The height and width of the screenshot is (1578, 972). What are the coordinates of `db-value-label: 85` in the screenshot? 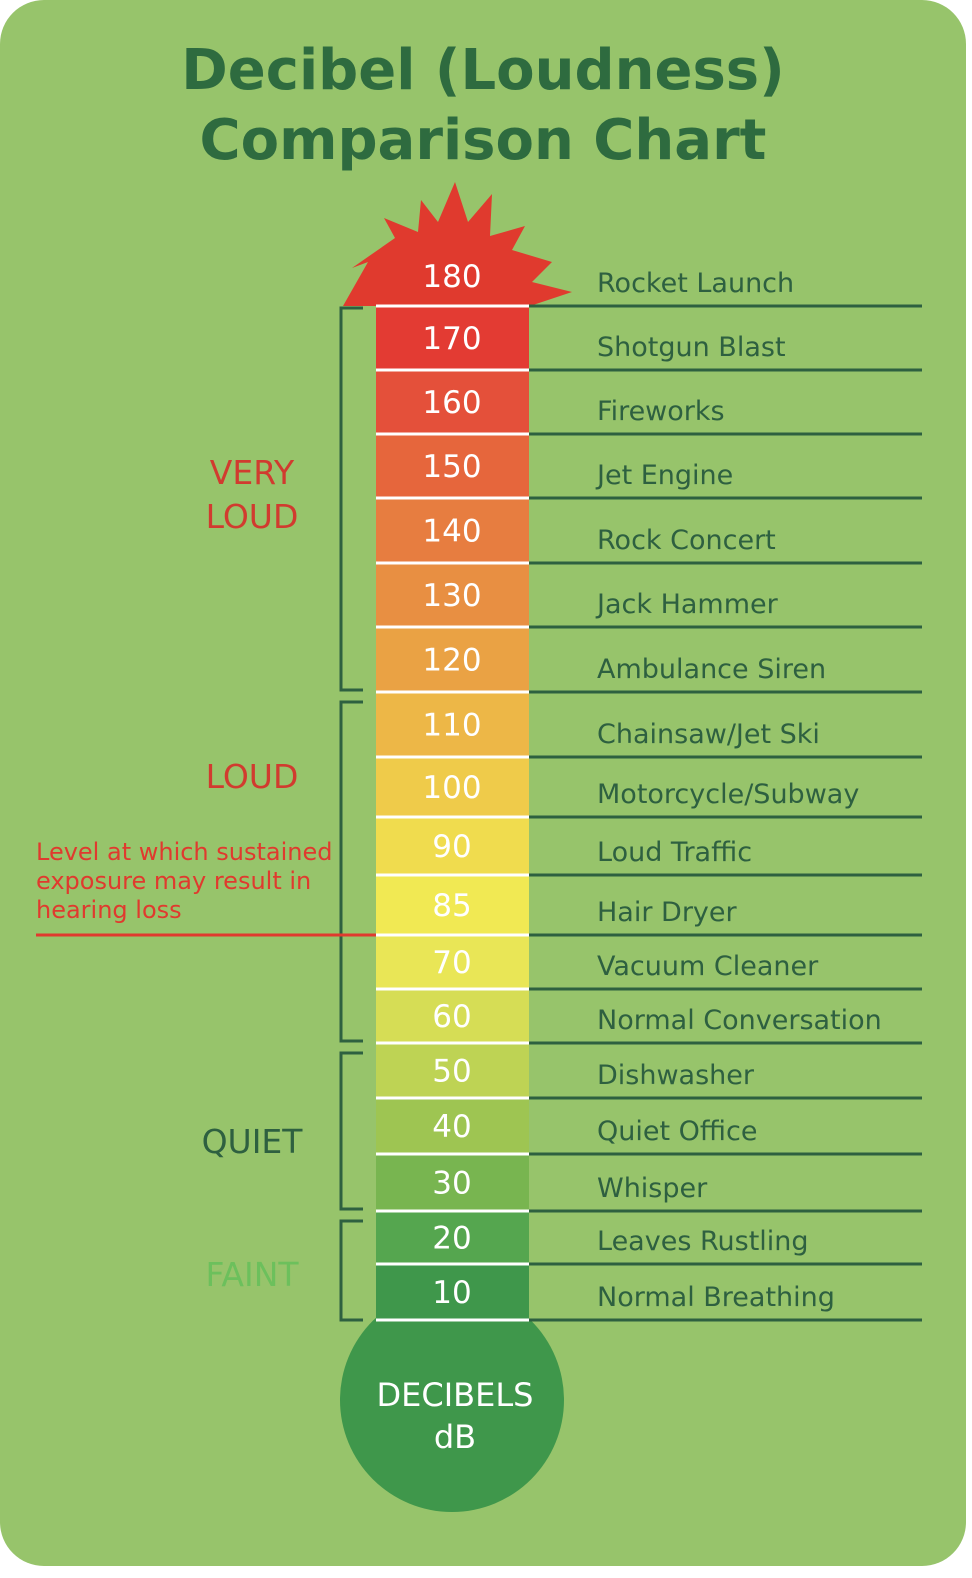 It's located at (451, 906).